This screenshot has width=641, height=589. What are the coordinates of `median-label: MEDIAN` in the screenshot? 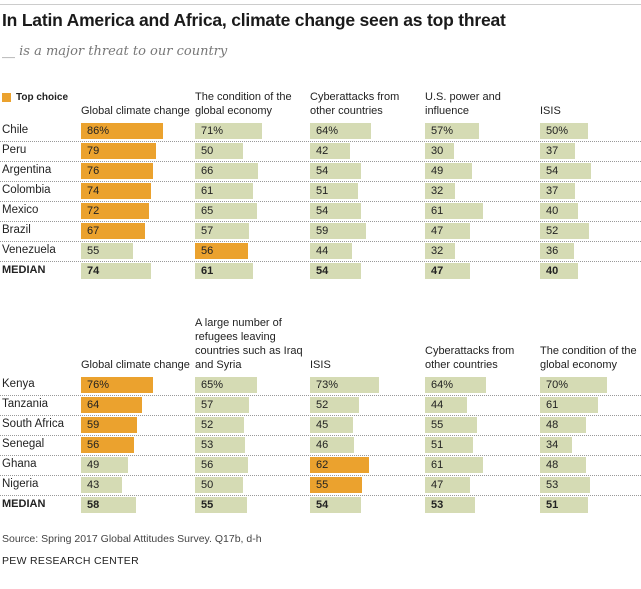 It's located at (24, 270).